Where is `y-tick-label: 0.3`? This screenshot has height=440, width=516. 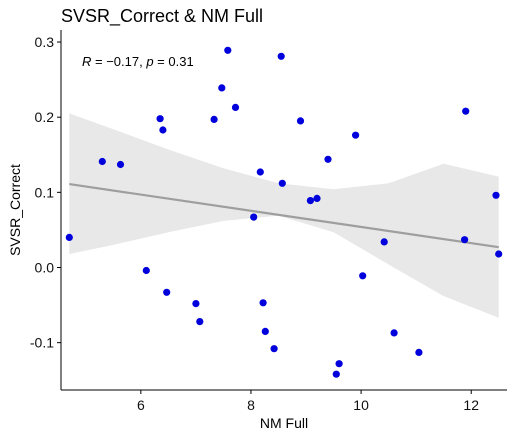
y-tick-label: 0.3 is located at coordinates (45, 42).